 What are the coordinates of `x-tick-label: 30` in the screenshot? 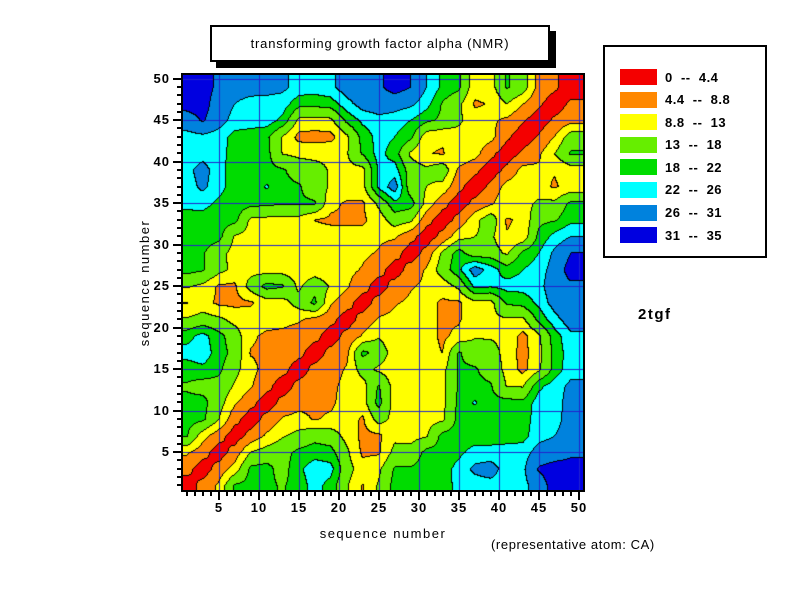 It's located at (419, 507).